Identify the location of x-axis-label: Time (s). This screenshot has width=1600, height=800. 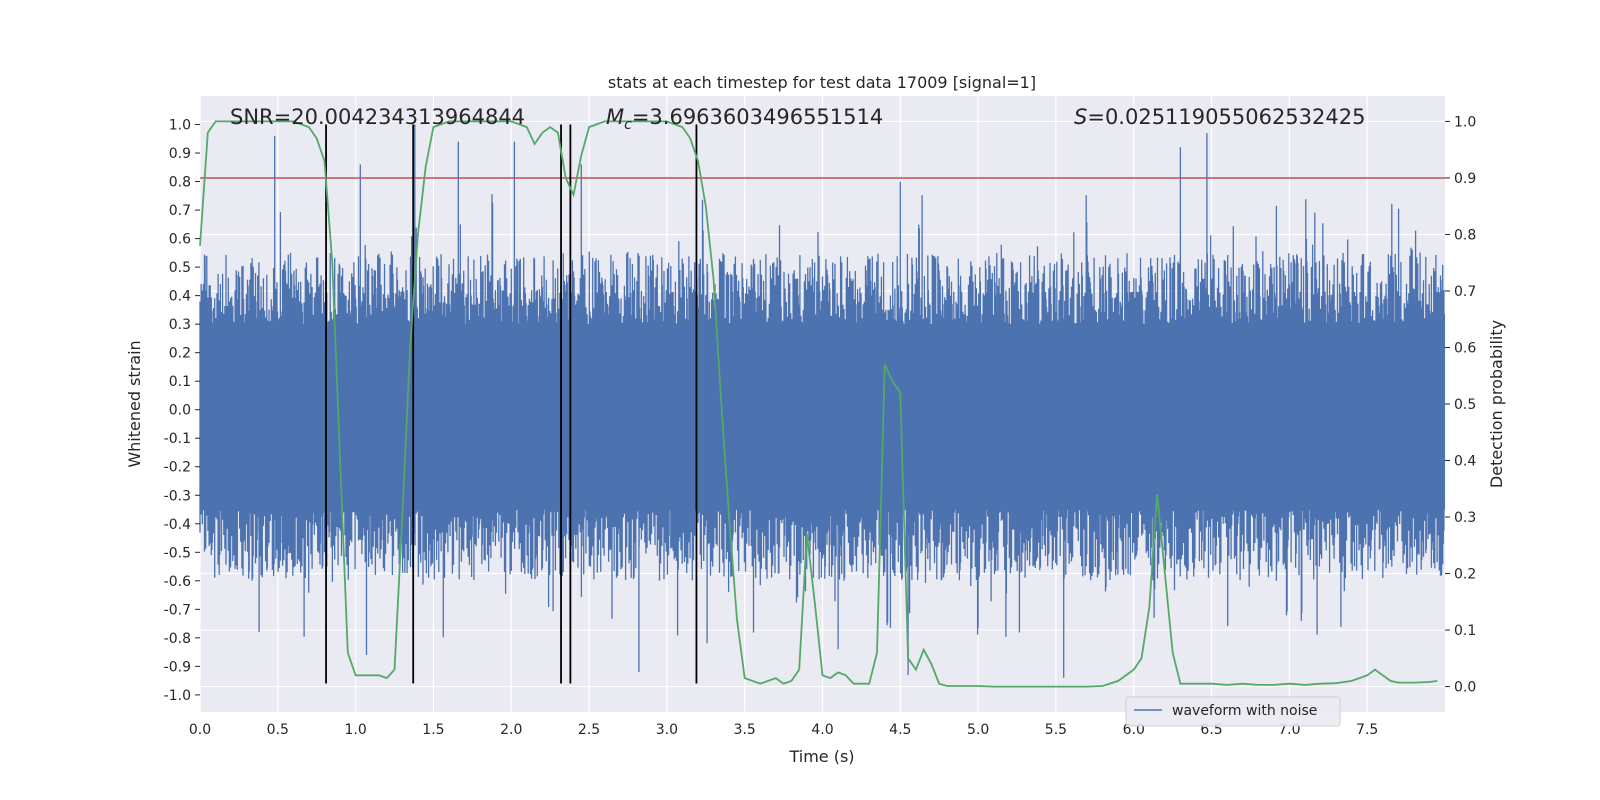
(821, 756).